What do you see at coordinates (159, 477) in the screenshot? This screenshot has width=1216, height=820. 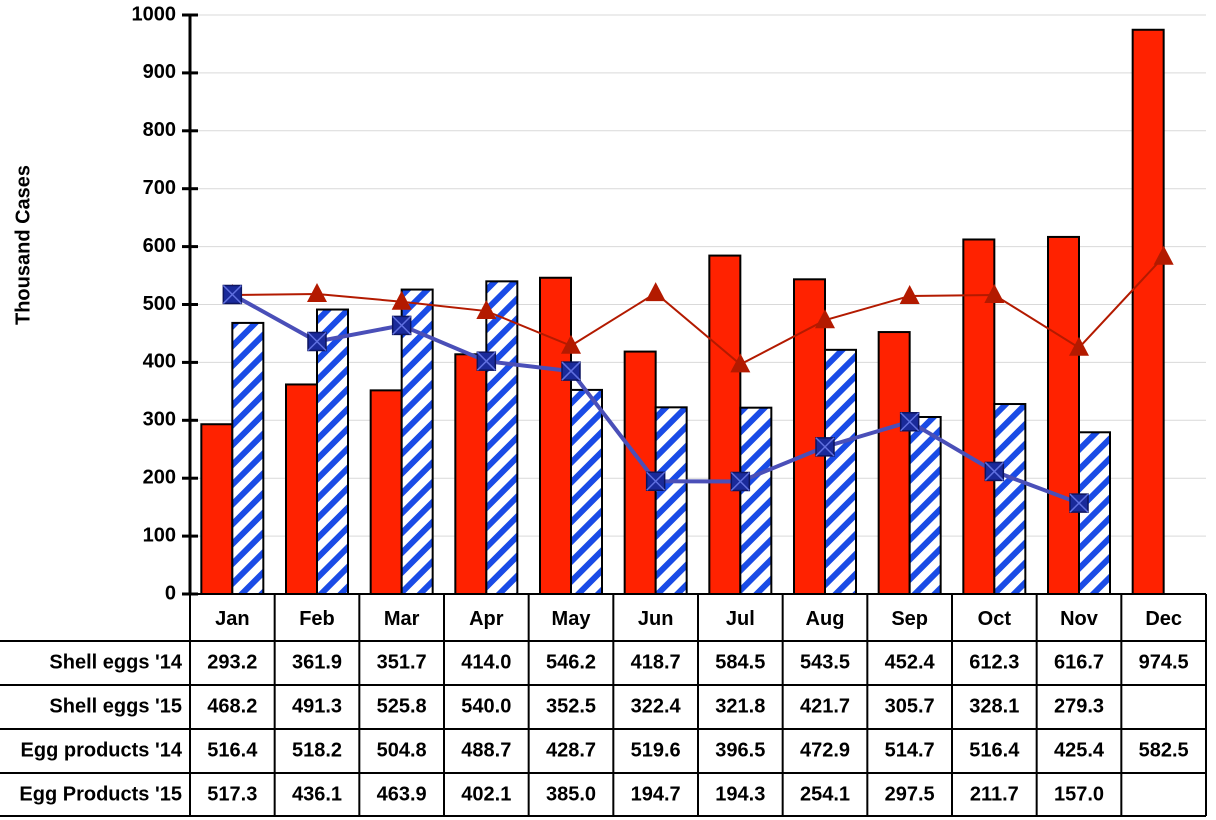 I see `y-tick-label: 200` at bounding box center [159, 477].